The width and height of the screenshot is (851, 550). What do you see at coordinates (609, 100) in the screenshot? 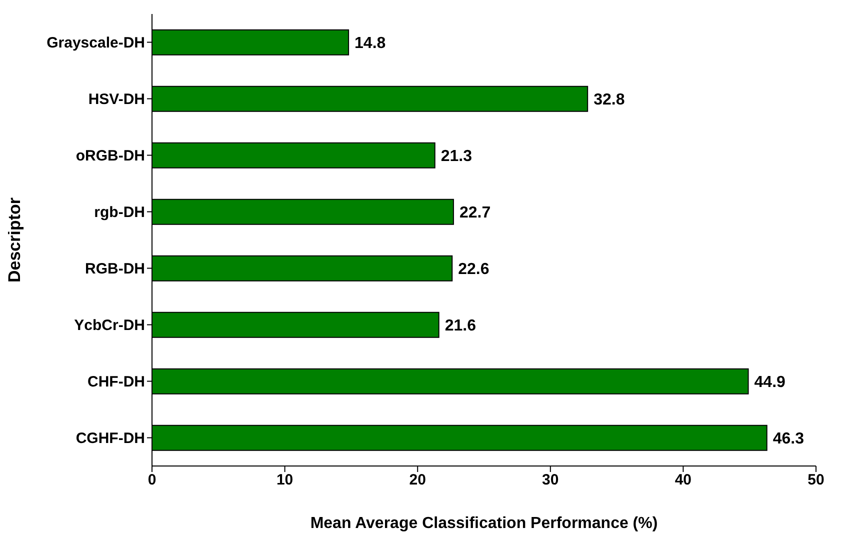
I see `data-label: 32.8` at bounding box center [609, 100].